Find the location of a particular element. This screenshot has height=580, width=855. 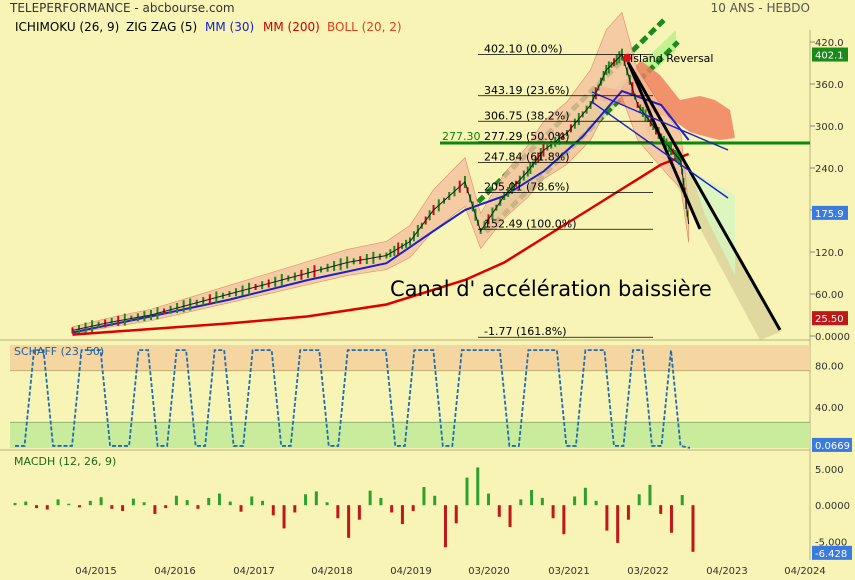

schaff-overbought-band is located at coordinates (410, 358).